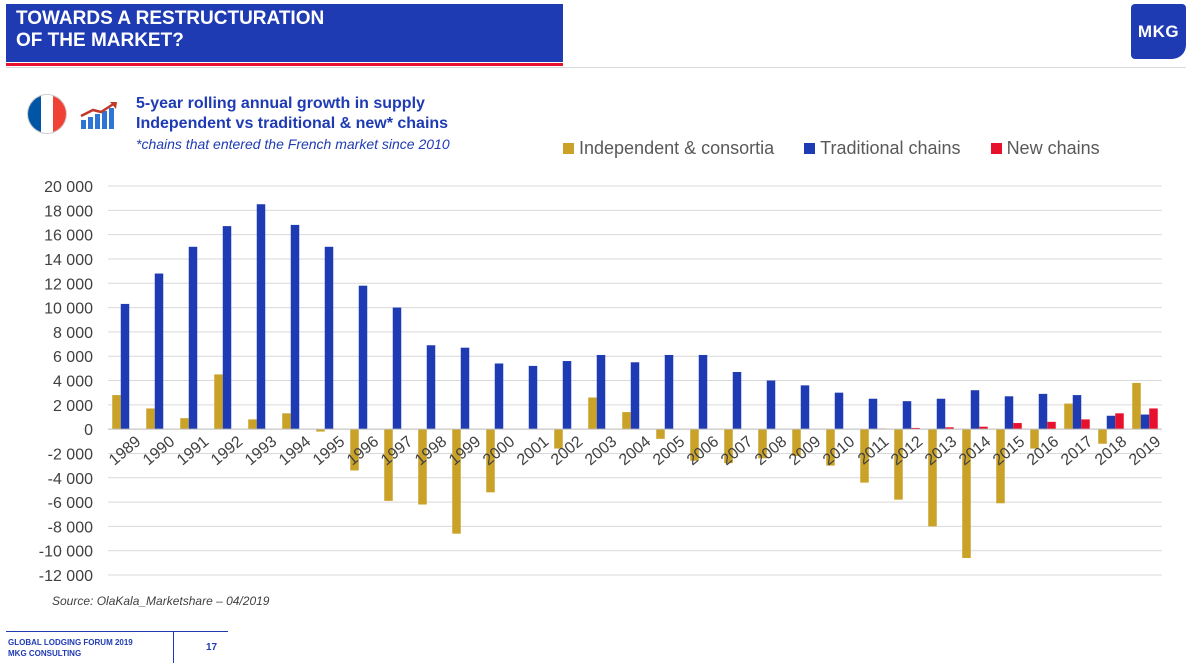 The width and height of the screenshot is (1202, 671). I want to click on y-tick-label: -8 000, so click(70, 527).